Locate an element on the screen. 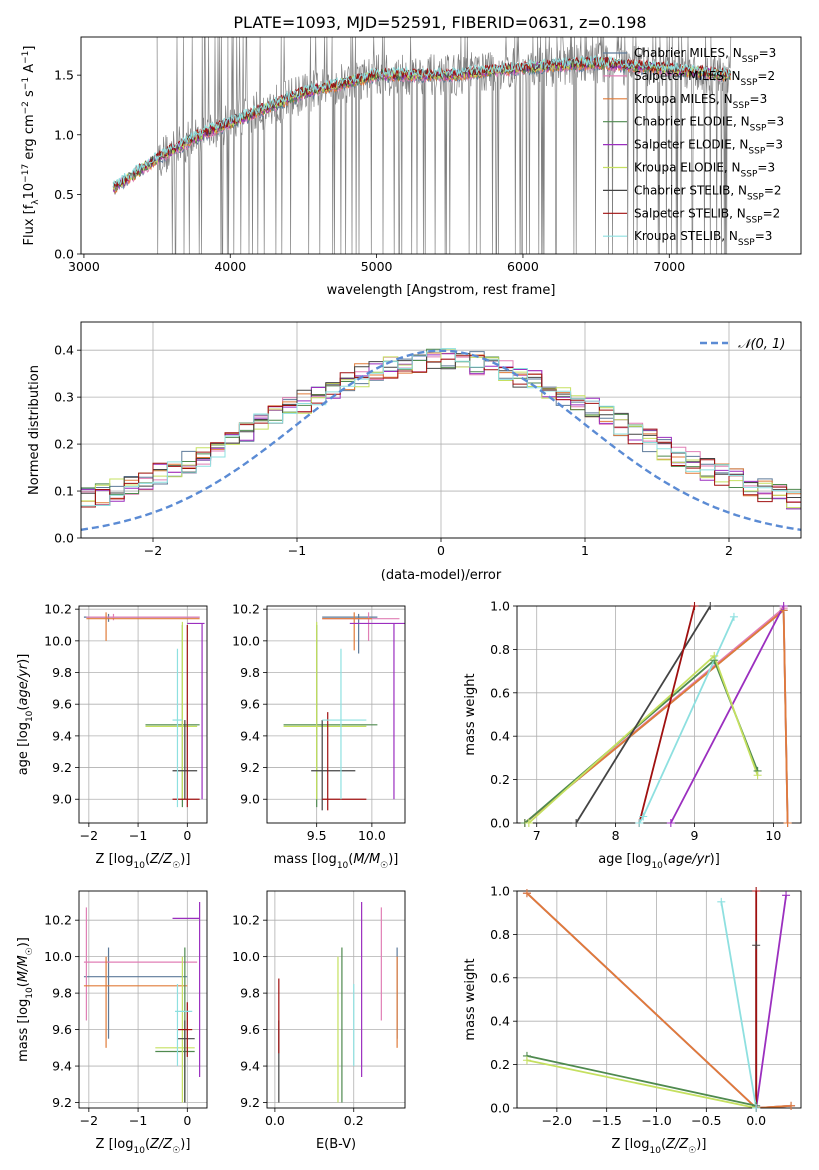  y-tick-label: 0.1 is located at coordinates (64, 491).